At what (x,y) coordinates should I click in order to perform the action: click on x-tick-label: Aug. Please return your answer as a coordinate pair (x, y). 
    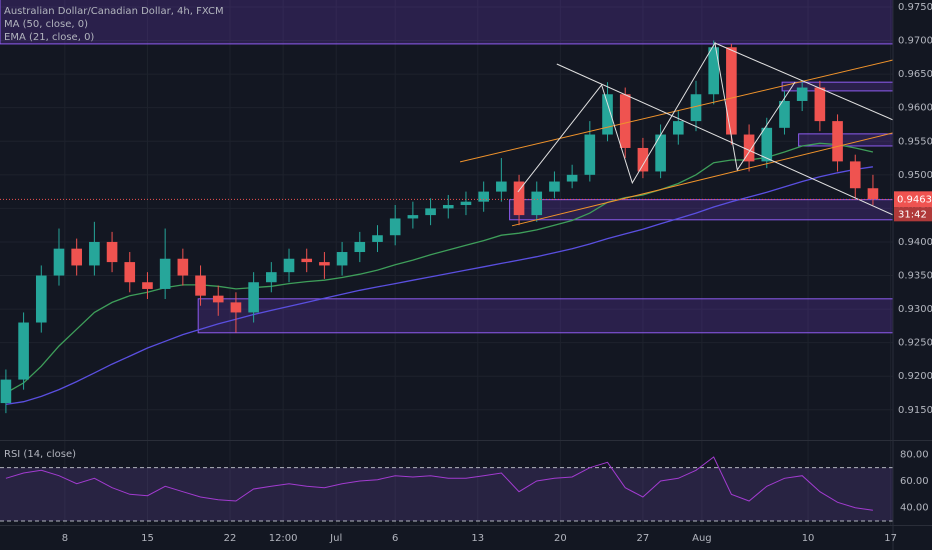
    Looking at the image, I should click on (702, 538).